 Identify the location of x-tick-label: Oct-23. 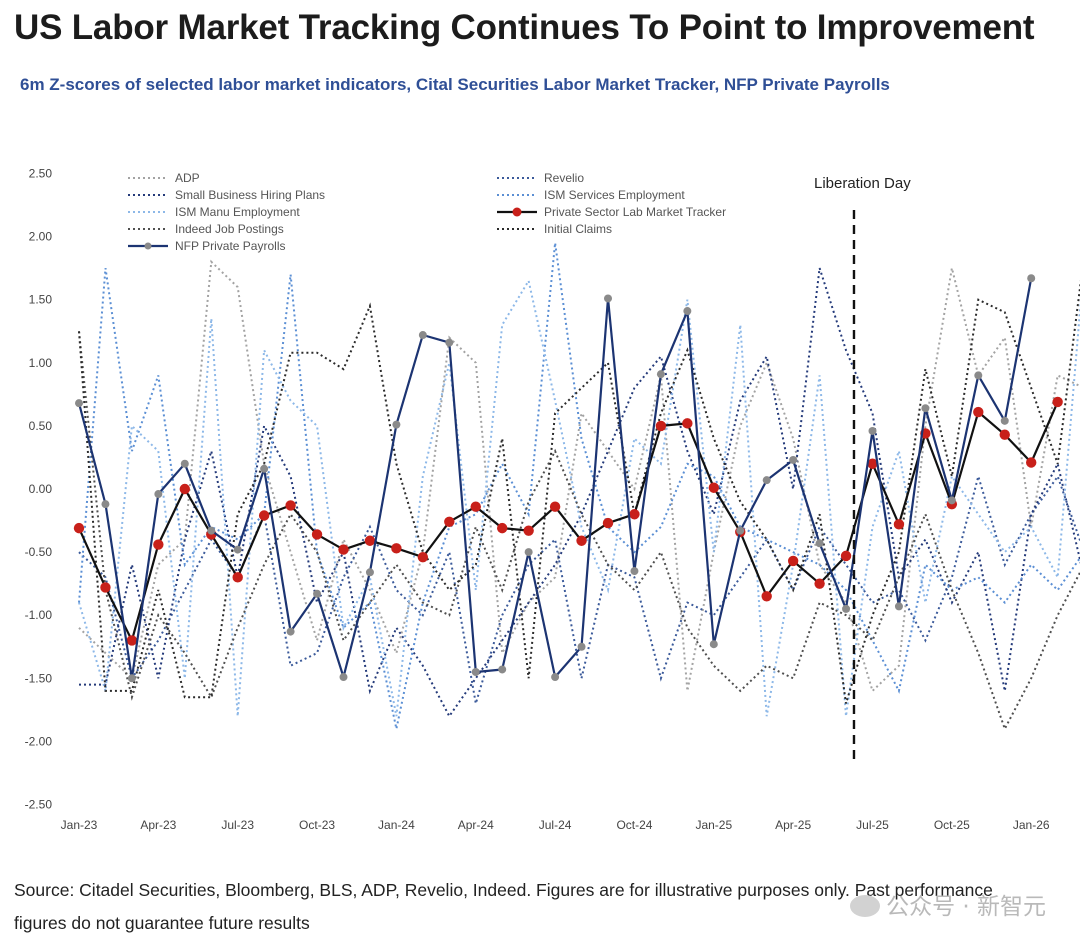
(317, 825).